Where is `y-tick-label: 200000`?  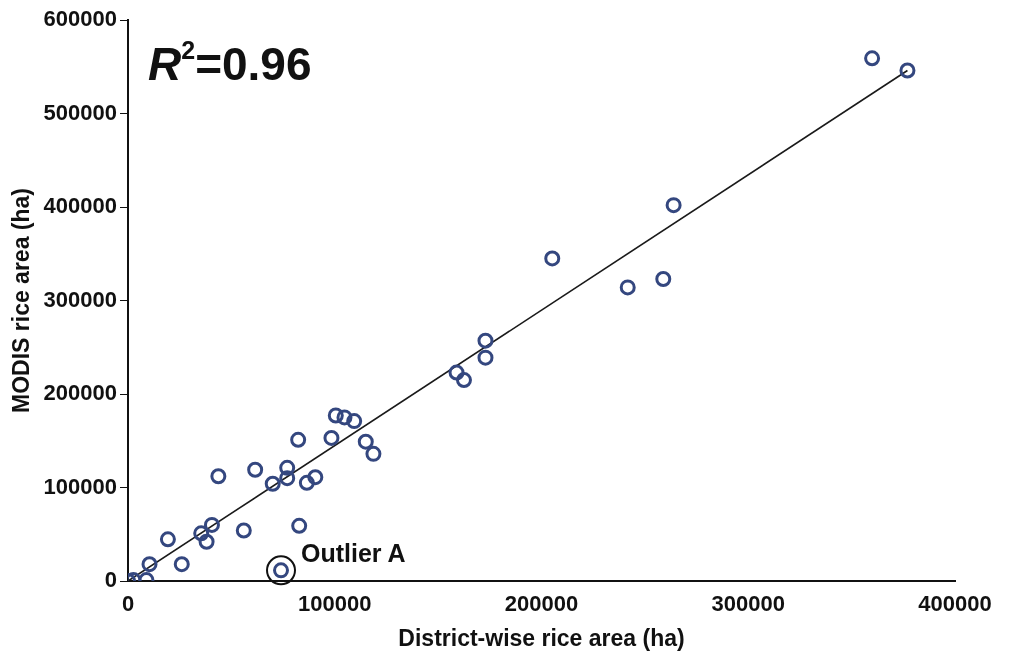
y-tick-label: 200000 is located at coordinates (80, 393).